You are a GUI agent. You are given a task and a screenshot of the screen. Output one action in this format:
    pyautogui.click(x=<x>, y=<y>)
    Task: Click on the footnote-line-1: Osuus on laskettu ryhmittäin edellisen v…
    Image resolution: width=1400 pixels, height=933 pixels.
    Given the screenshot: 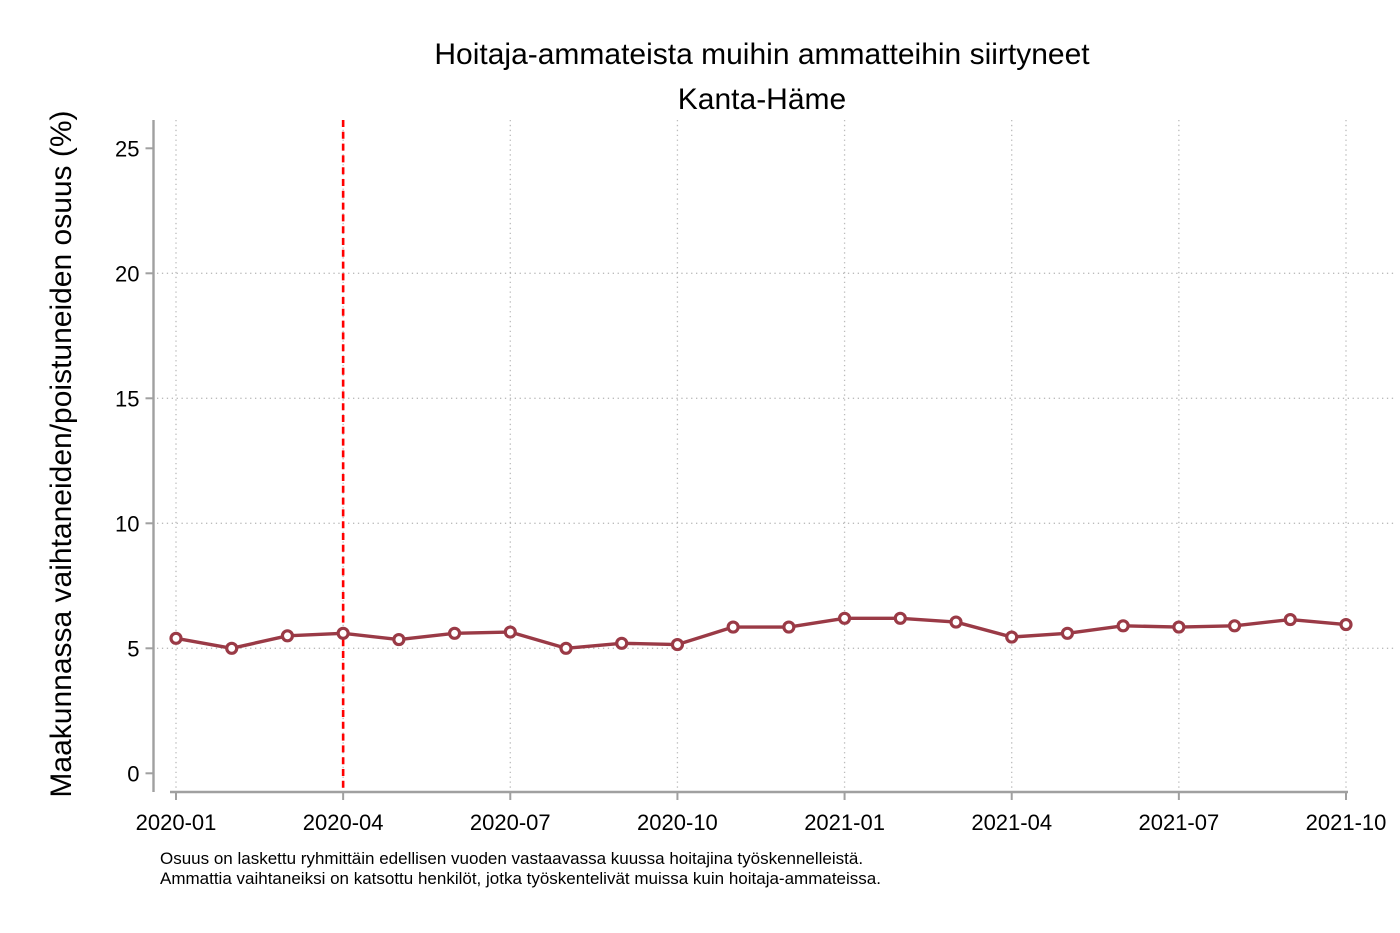 What is the action you would take?
    pyautogui.click(x=512, y=858)
    